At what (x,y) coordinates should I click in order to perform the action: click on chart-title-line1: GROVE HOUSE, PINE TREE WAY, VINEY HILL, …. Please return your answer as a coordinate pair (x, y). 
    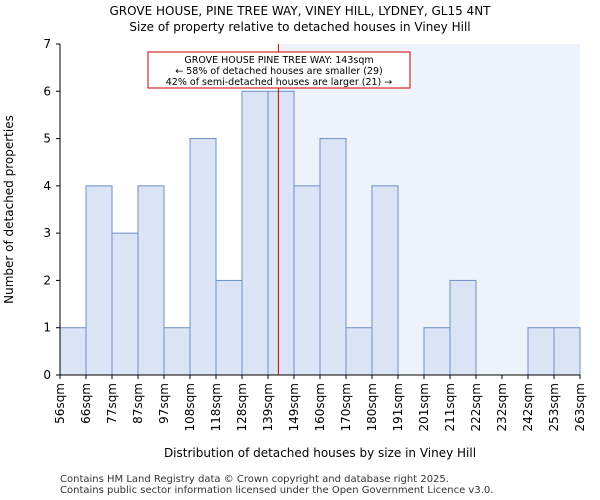
    Looking at the image, I should click on (300, 11).